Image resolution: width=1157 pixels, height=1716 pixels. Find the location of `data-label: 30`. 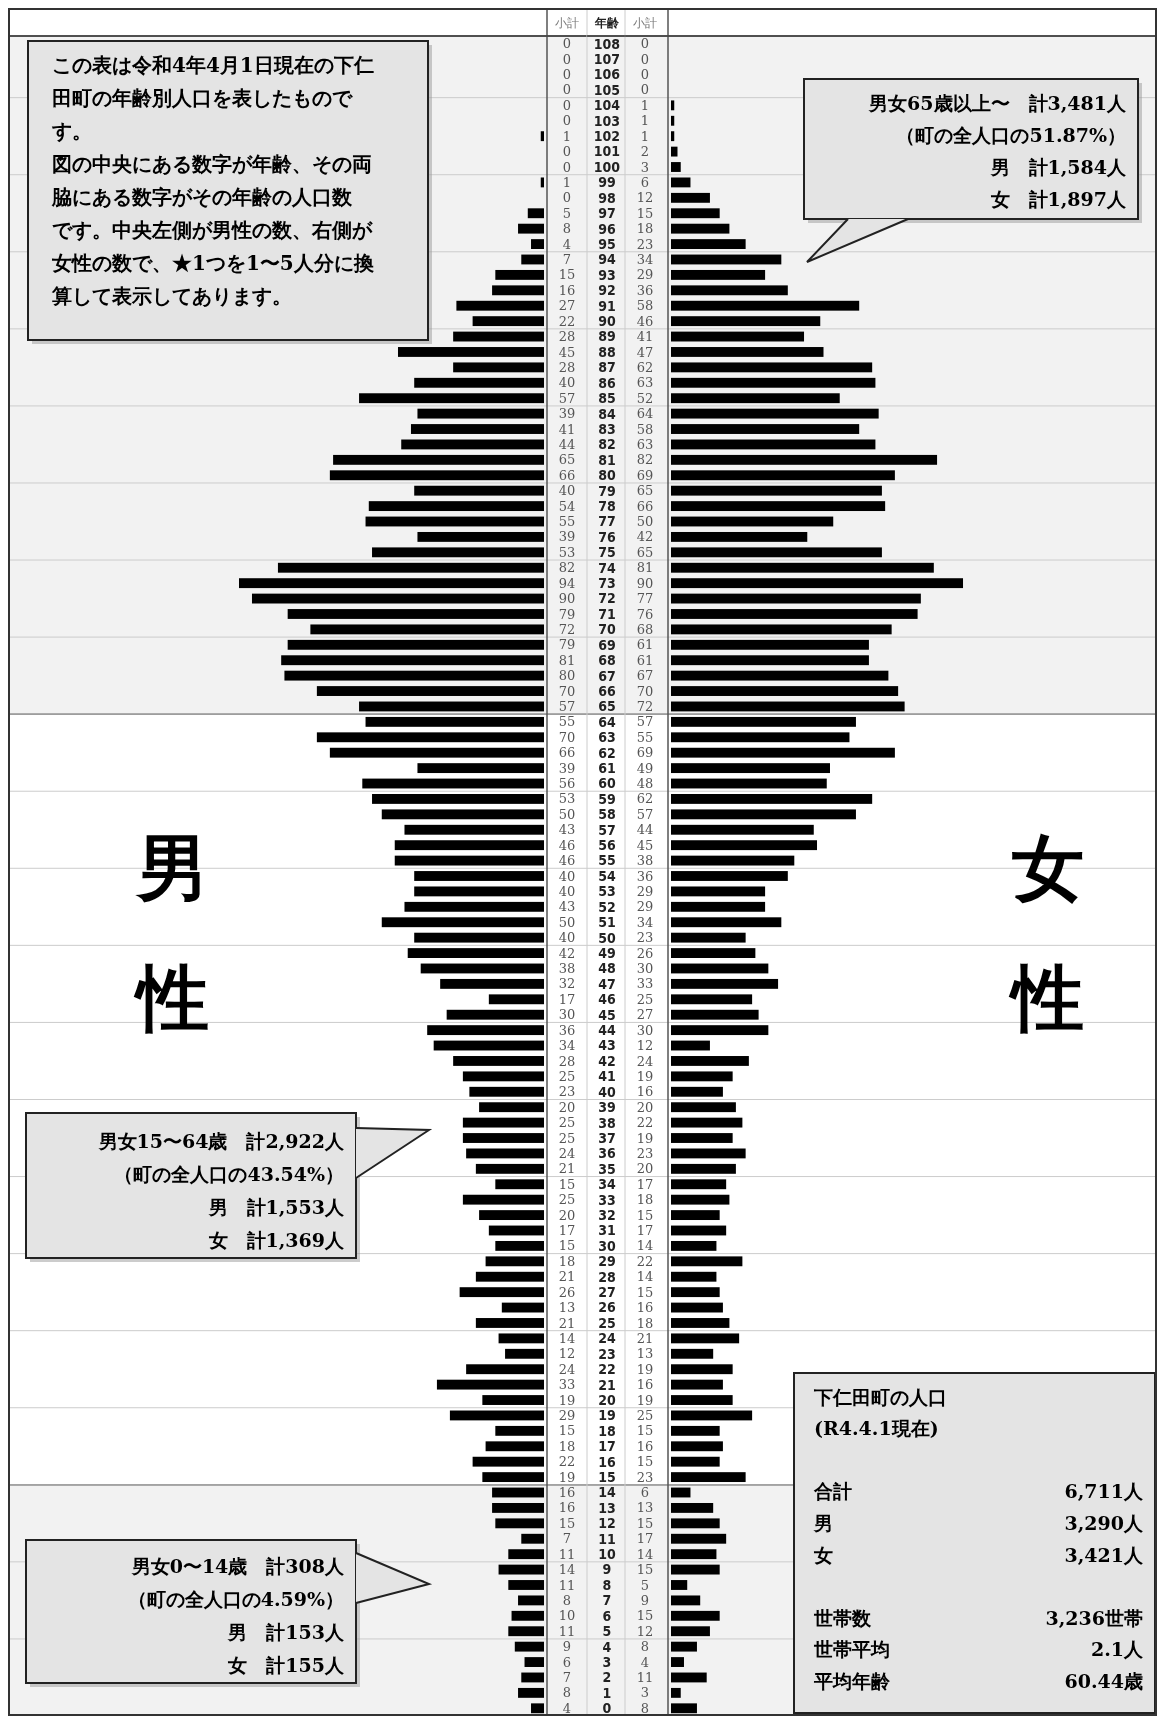

data-label: 30 is located at coordinates (567, 1015).